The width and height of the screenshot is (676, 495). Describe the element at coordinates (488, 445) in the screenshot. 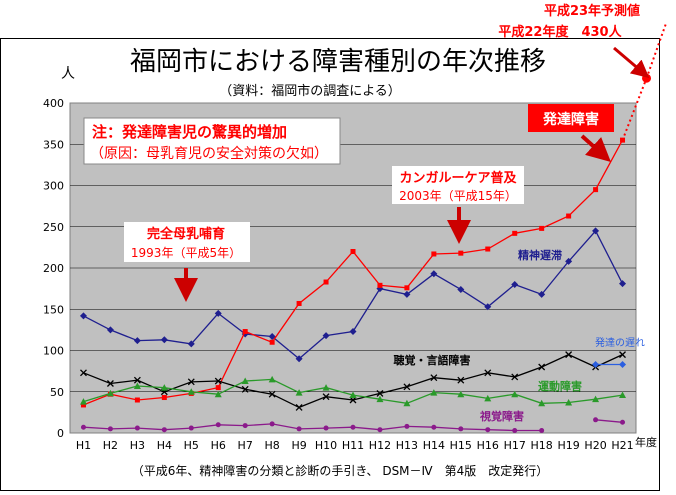

I see `x-tick-label: H16` at that location.